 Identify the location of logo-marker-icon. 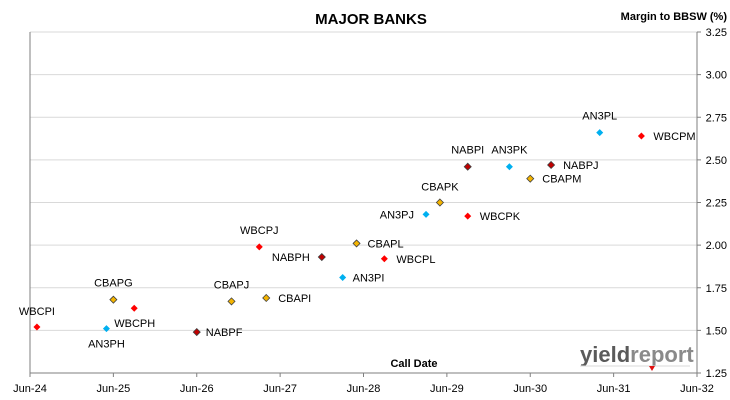
(652, 368).